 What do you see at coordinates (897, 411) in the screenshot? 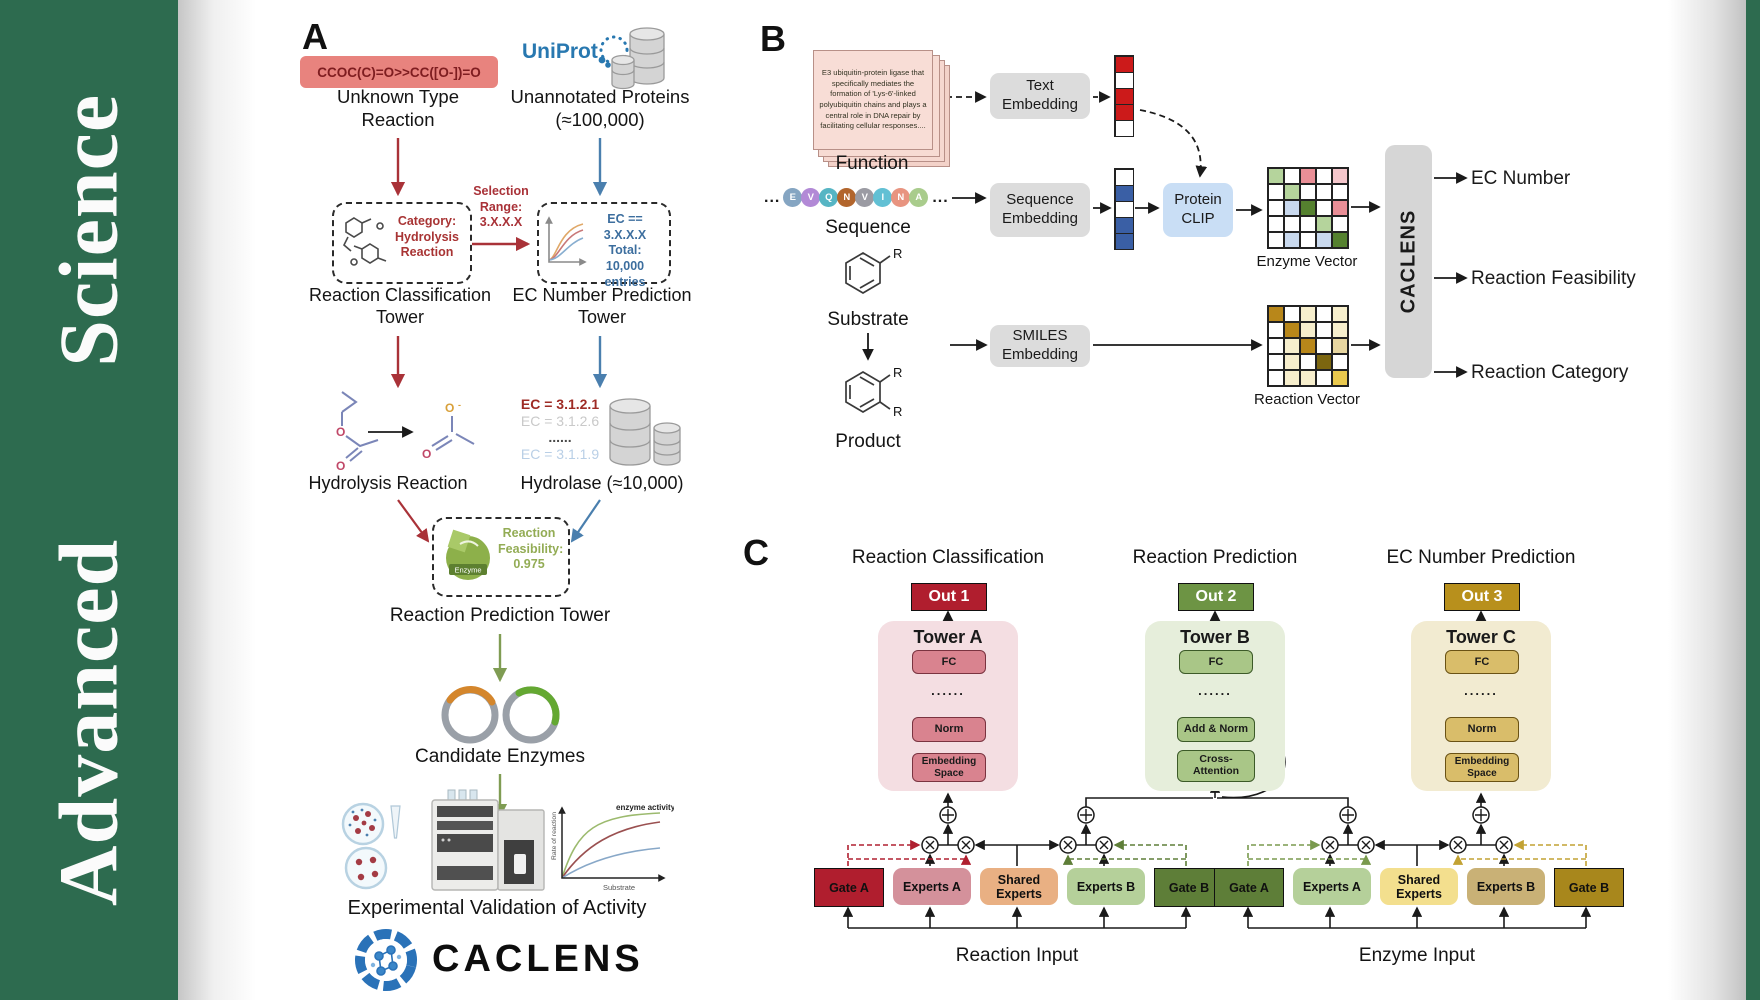
I see `product-r2-label: R` at bounding box center [897, 411].